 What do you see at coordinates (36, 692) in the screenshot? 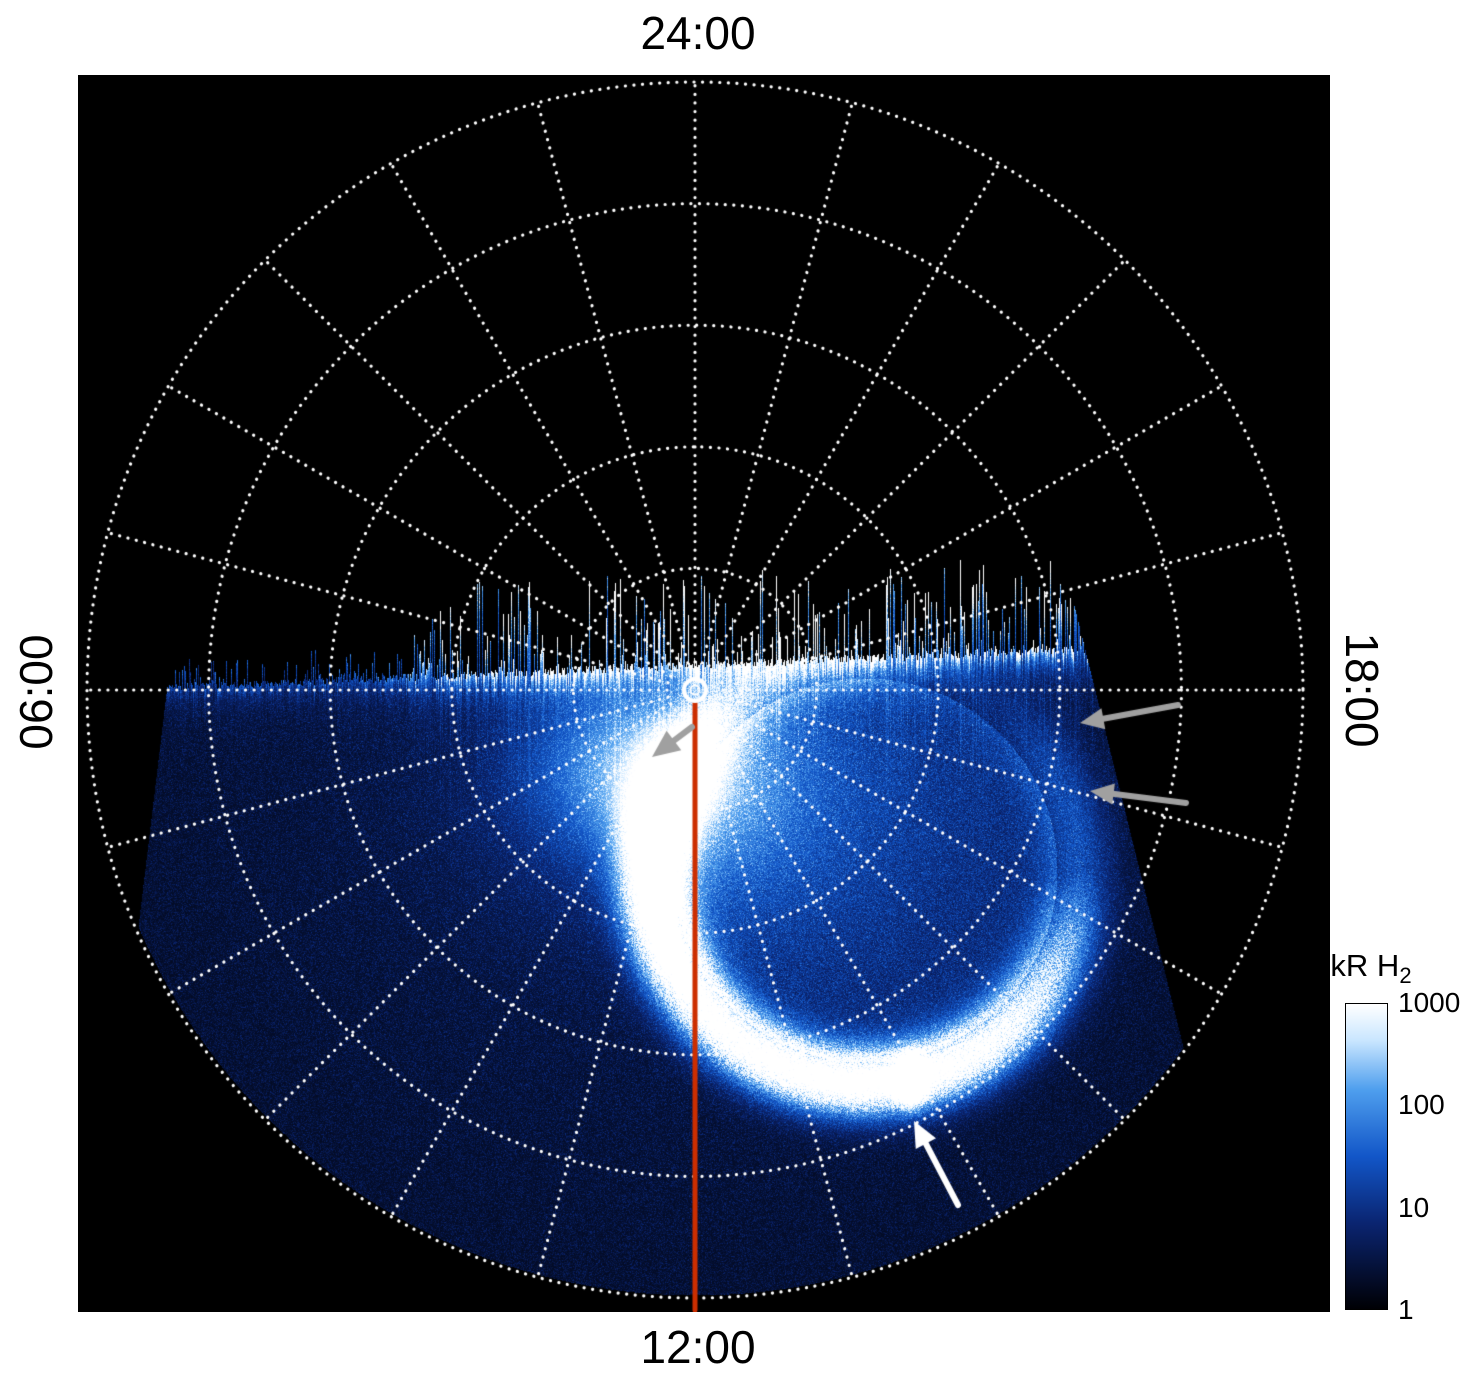
I see `time-label-0600: 06:00` at bounding box center [36, 692].